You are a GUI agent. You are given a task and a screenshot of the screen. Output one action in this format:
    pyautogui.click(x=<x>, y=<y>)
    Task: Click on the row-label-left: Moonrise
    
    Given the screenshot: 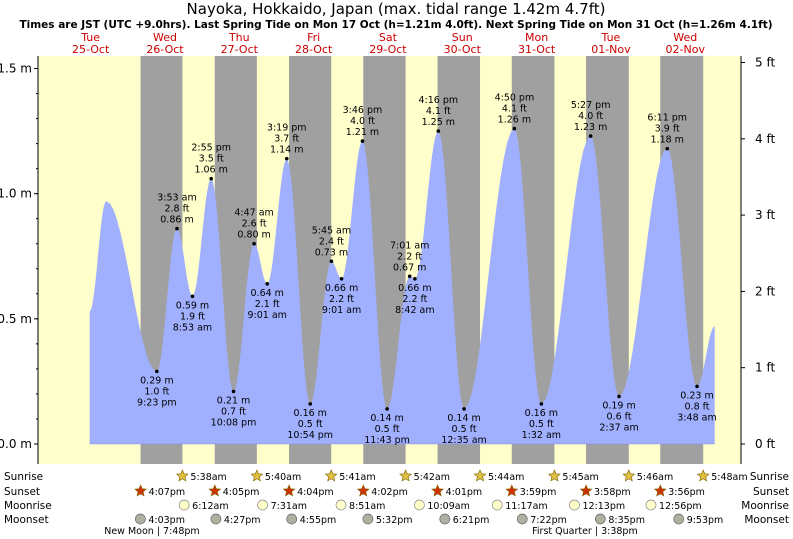 What is the action you would take?
    pyautogui.click(x=28, y=506)
    